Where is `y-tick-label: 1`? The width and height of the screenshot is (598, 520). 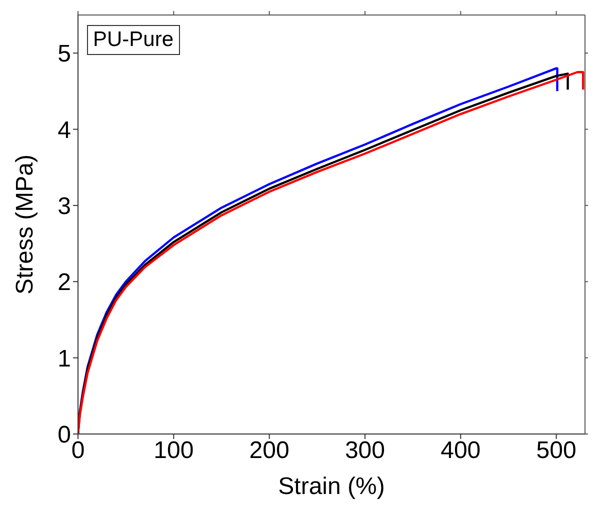 y-tick-label: 1 is located at coordinates (64, 358).